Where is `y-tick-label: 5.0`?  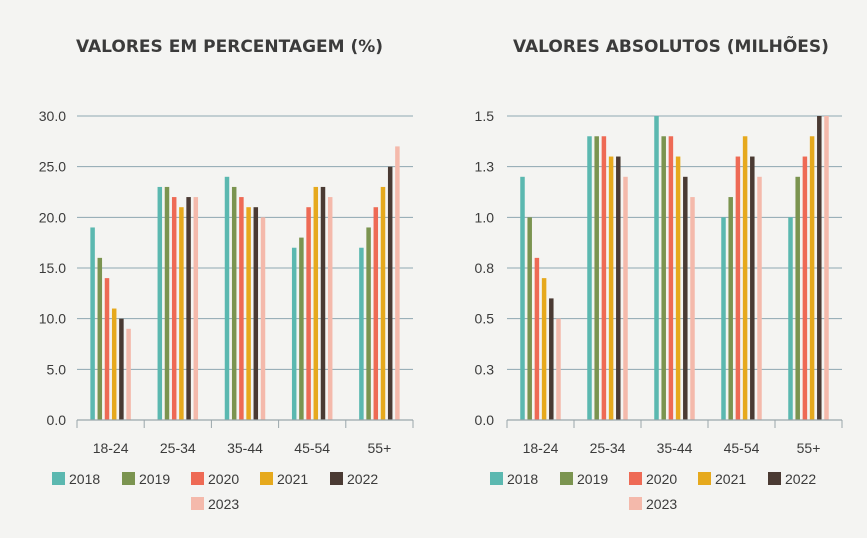
y-tick-label: 5.0 is located at coordinates (57, 369).